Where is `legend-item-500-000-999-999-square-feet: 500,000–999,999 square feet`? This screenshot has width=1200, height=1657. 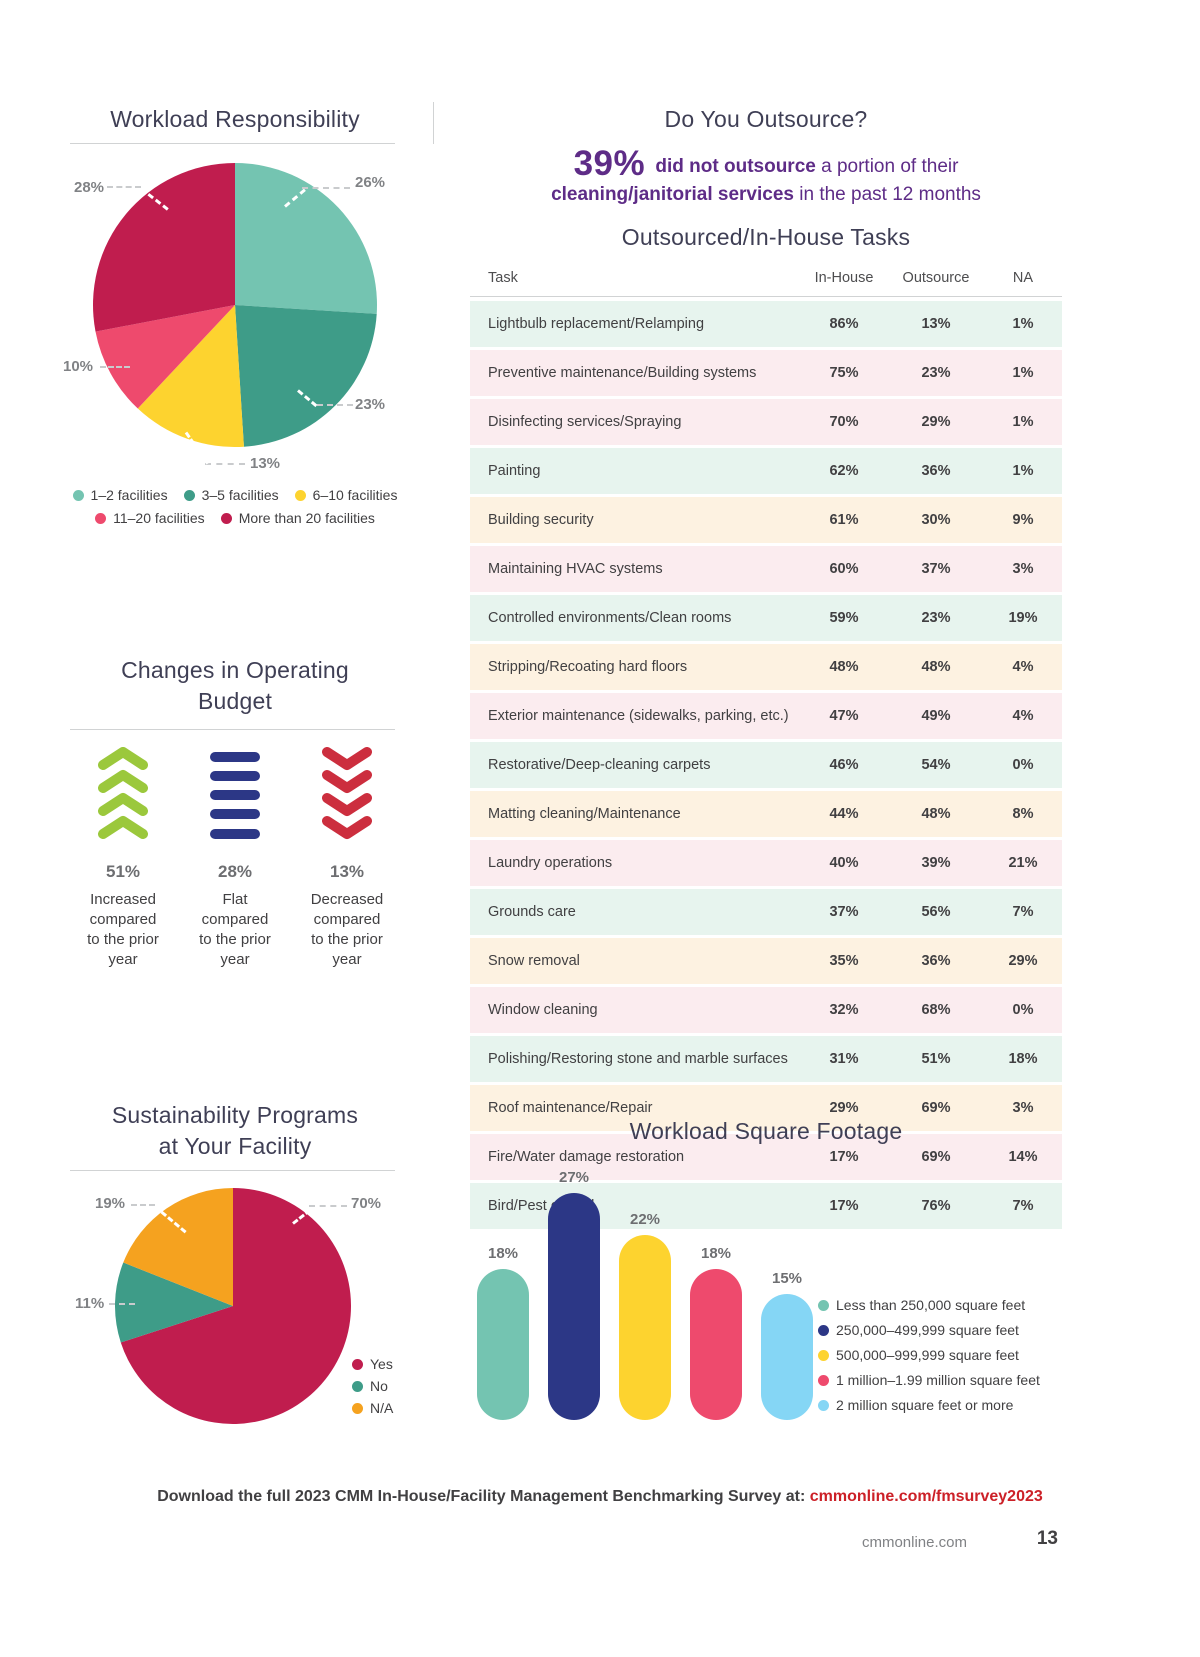 legend-item-500-000-999-999-square-feet: 500,000–999,999 square feet is located at coordinates (929, 1355).